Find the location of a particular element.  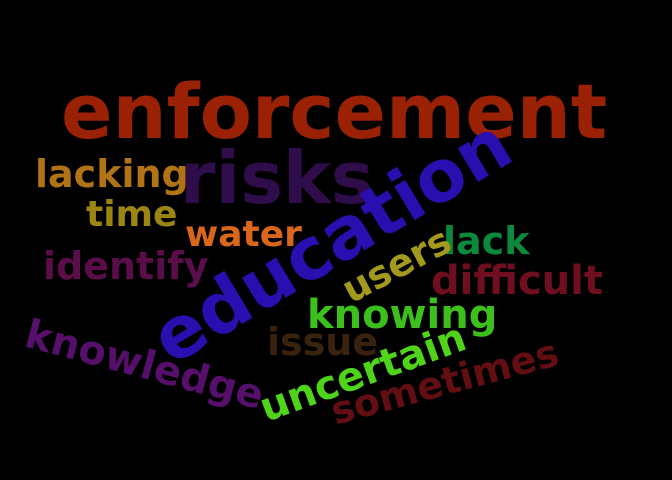

word-time: time is located at coordinates (132, 214).